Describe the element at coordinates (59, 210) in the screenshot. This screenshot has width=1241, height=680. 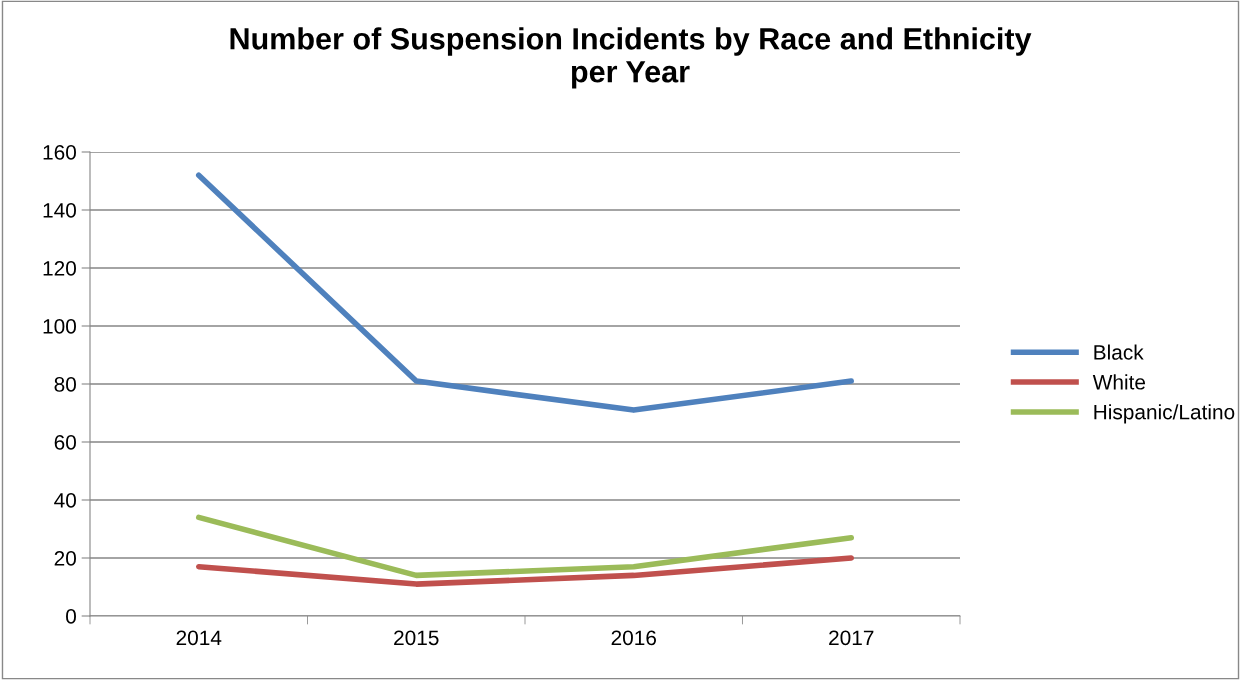
I see `y-tick-label: 140` at that location.